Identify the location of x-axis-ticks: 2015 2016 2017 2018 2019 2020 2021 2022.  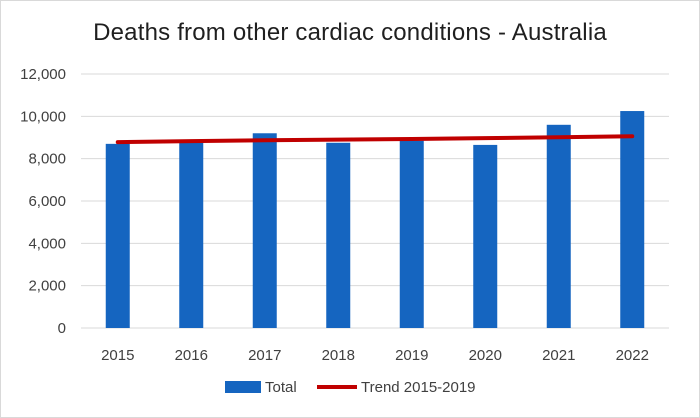
(375, 355).